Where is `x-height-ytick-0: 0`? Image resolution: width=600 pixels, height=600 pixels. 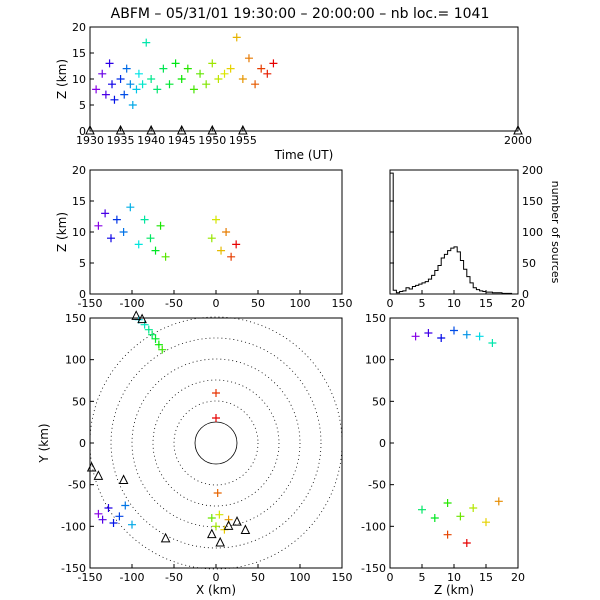 x-height-ytick-0: 0 is located at coordinates (82, 294).